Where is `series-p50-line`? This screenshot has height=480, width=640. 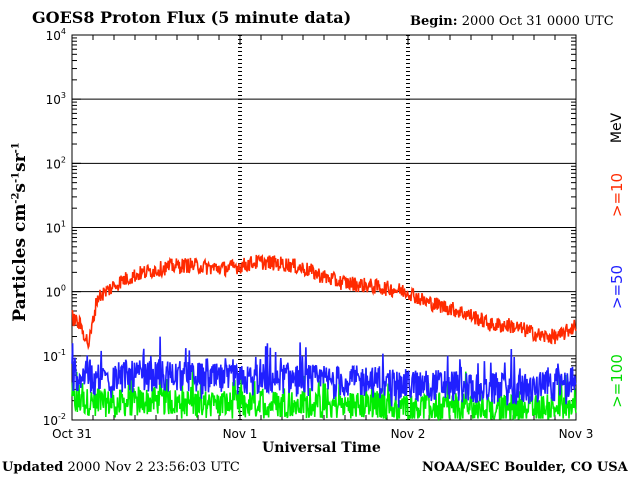
series-p50-line is located at coordinates (324, 372).